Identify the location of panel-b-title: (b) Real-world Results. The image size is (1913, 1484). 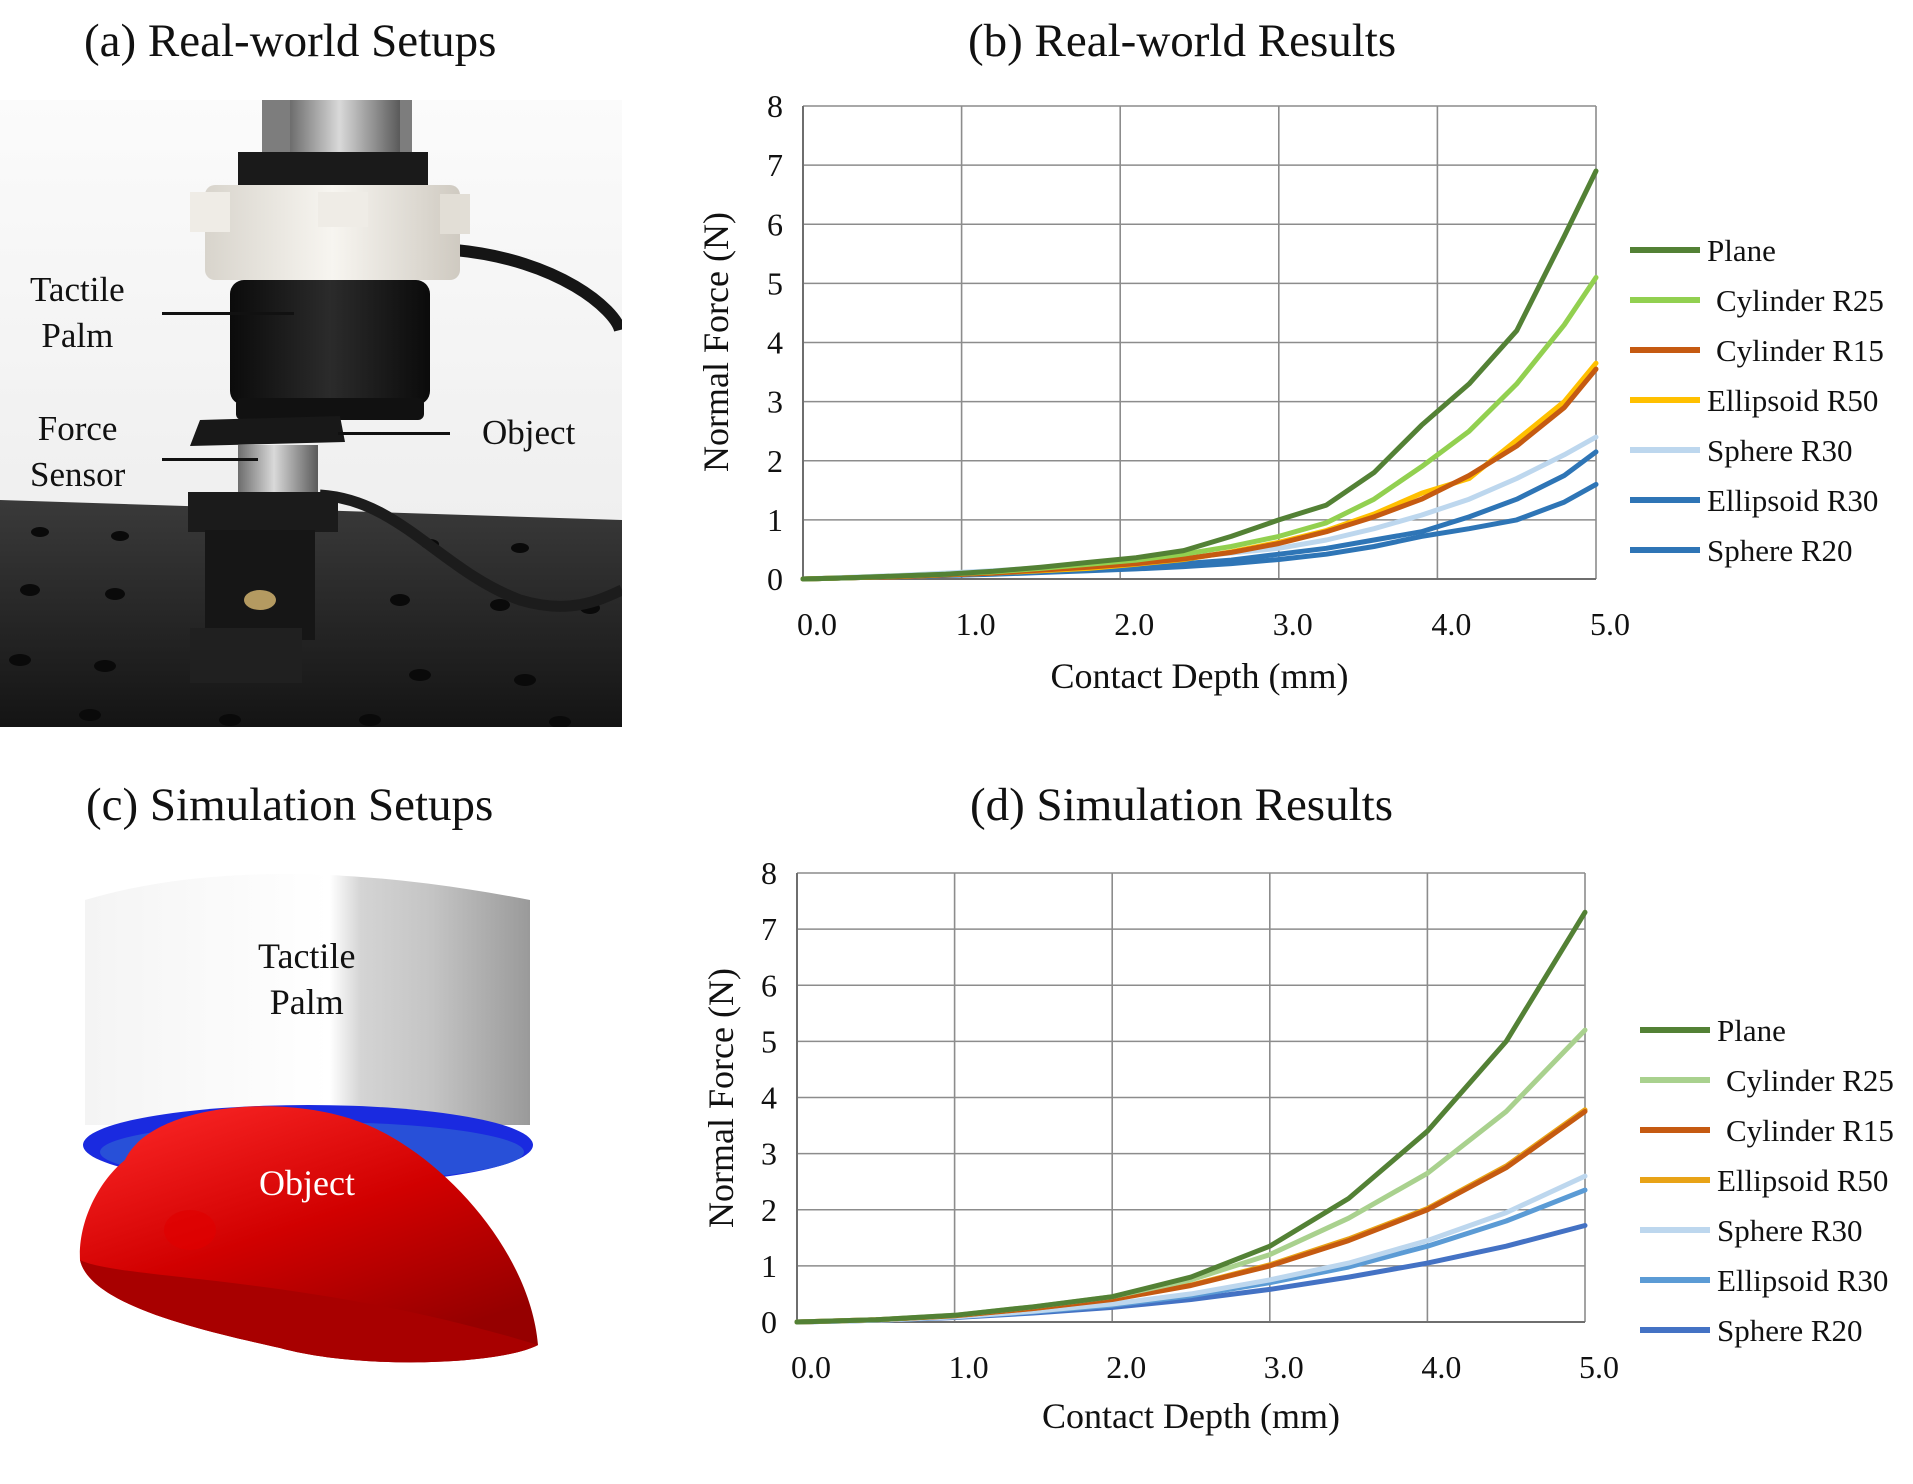
(1182, 41).